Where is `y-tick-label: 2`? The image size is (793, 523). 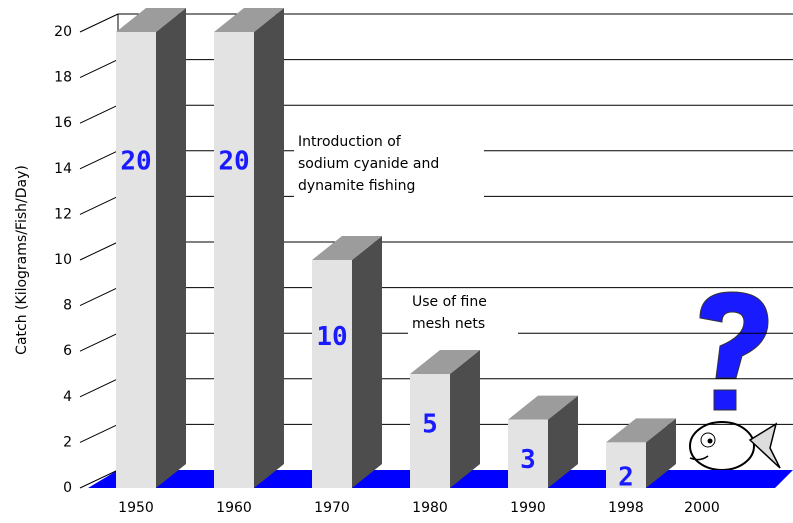 y-tick-label: 2 is located at coordinates (67, 442).